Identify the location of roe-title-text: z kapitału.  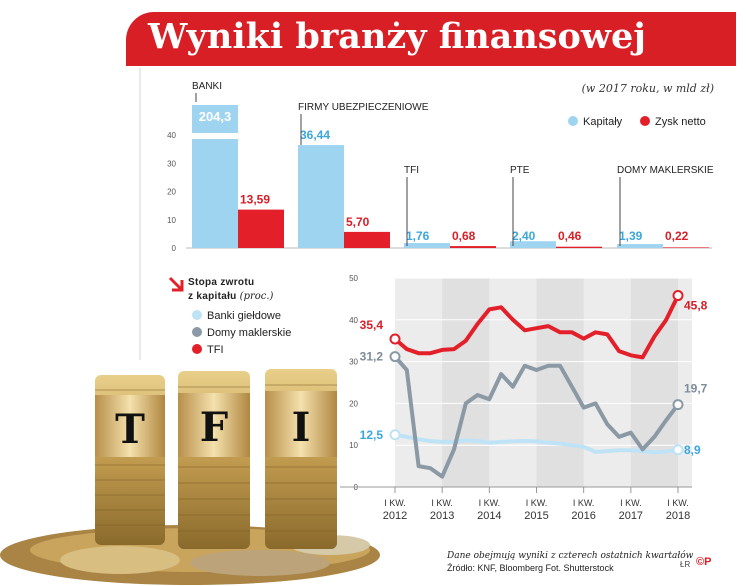
(212, 296).